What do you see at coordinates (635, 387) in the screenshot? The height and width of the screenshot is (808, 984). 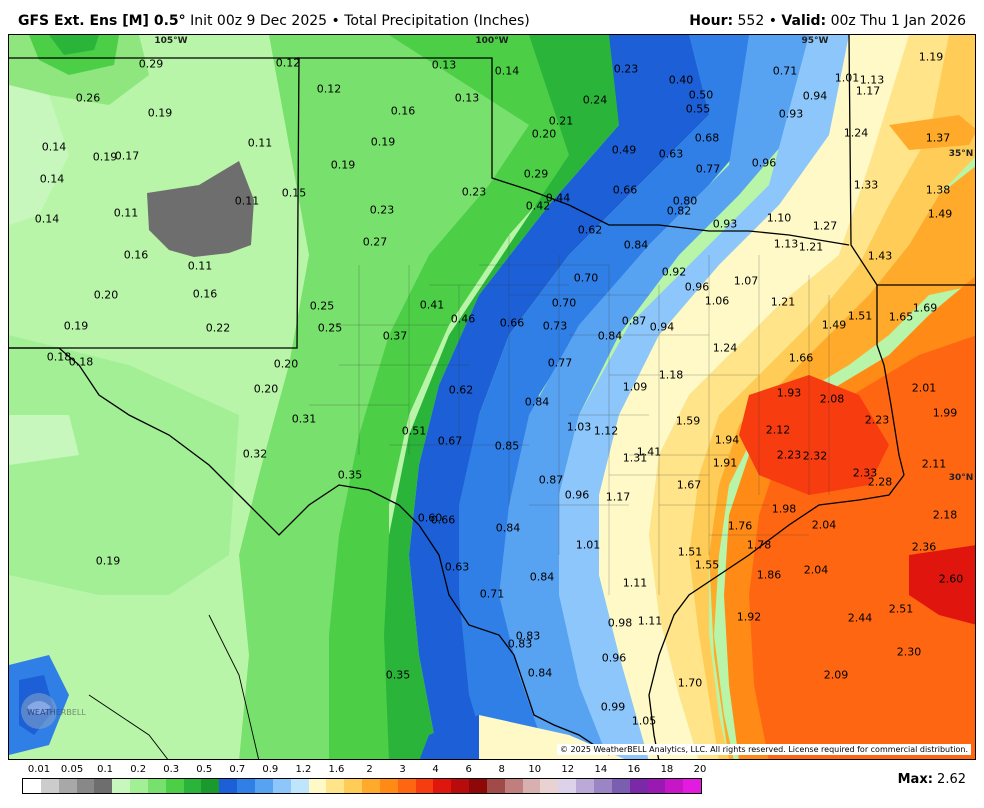 I see `precip-value: 1.09` at bounding box center [635, 387].